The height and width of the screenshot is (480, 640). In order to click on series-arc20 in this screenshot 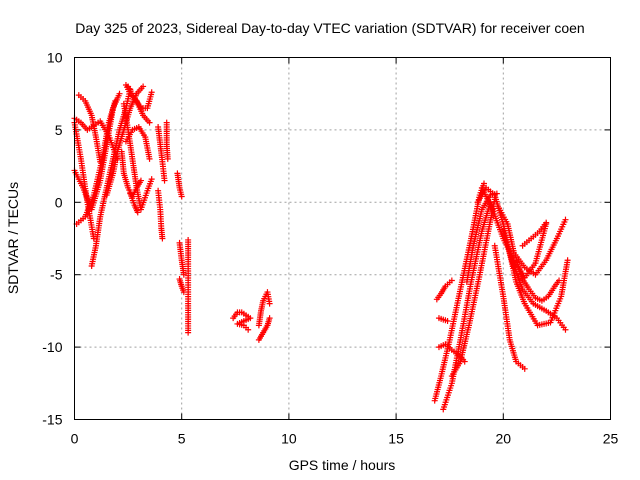, I will do `click(188, 286)`.